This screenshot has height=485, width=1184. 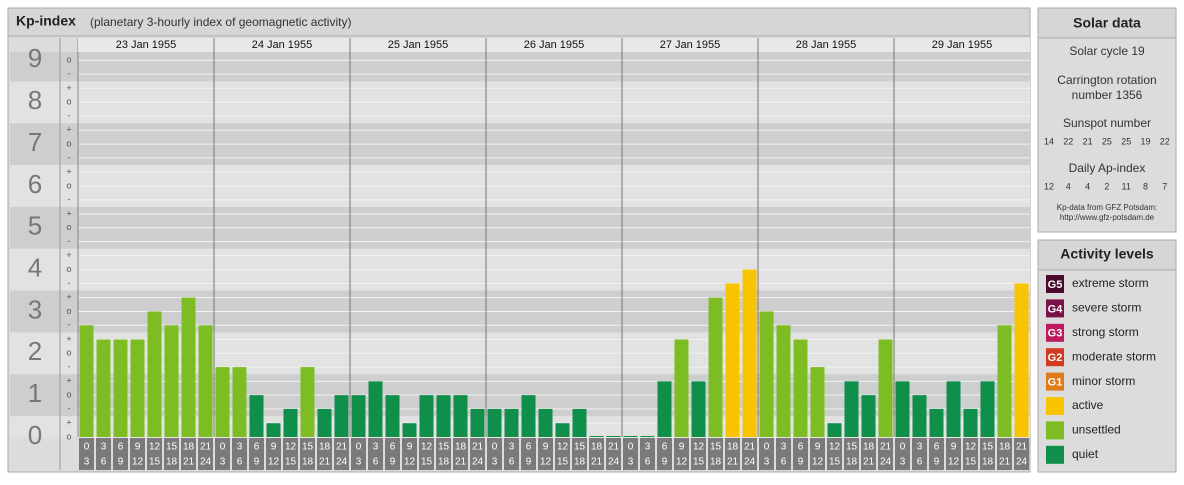 I want to click on sunspot-value: 14, so click(x=1049, y=141).